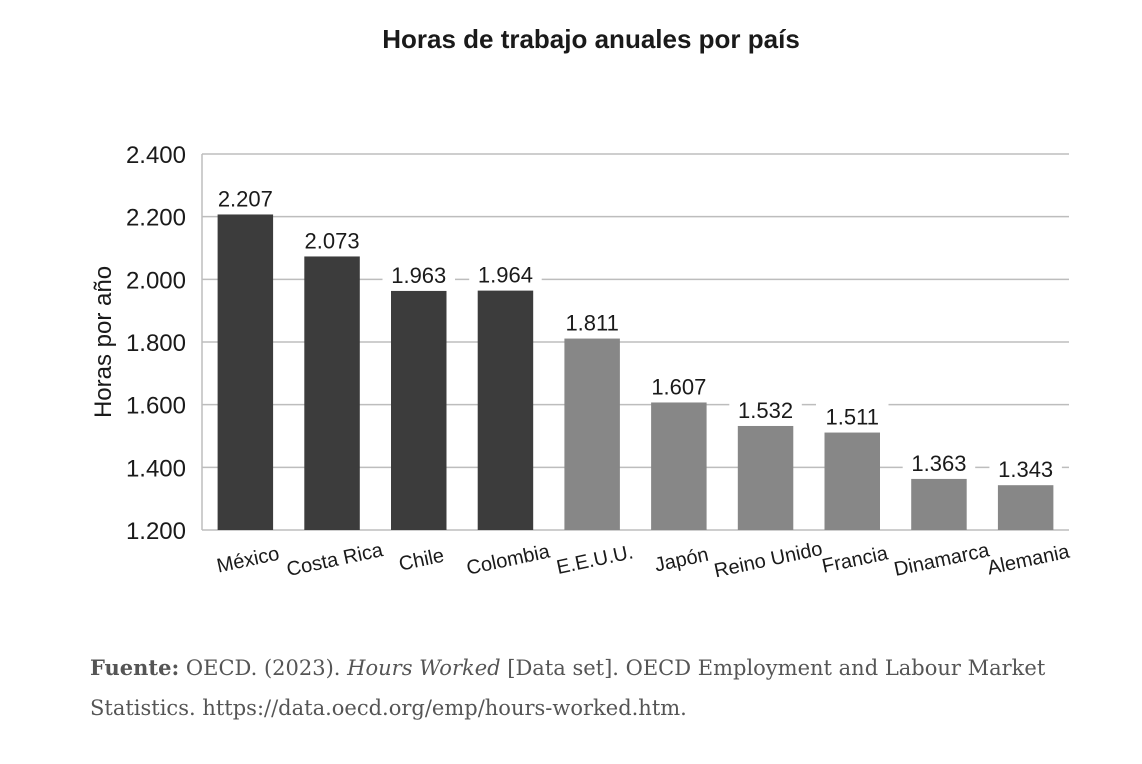 The height and width of the screenshot is (764, 1142). Describe the element at coordinates (156, 280) in the screenshot. I see `y-tick-label: 2.000` at that location.